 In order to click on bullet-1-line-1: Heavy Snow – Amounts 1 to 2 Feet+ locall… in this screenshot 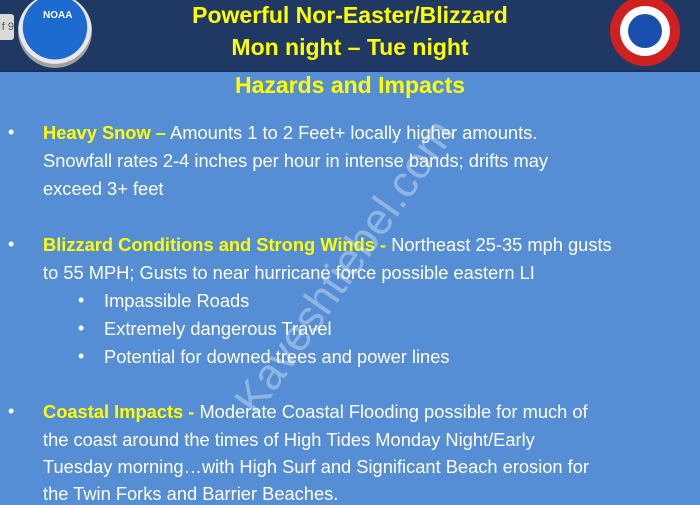, I will do `click(290, 132)`.